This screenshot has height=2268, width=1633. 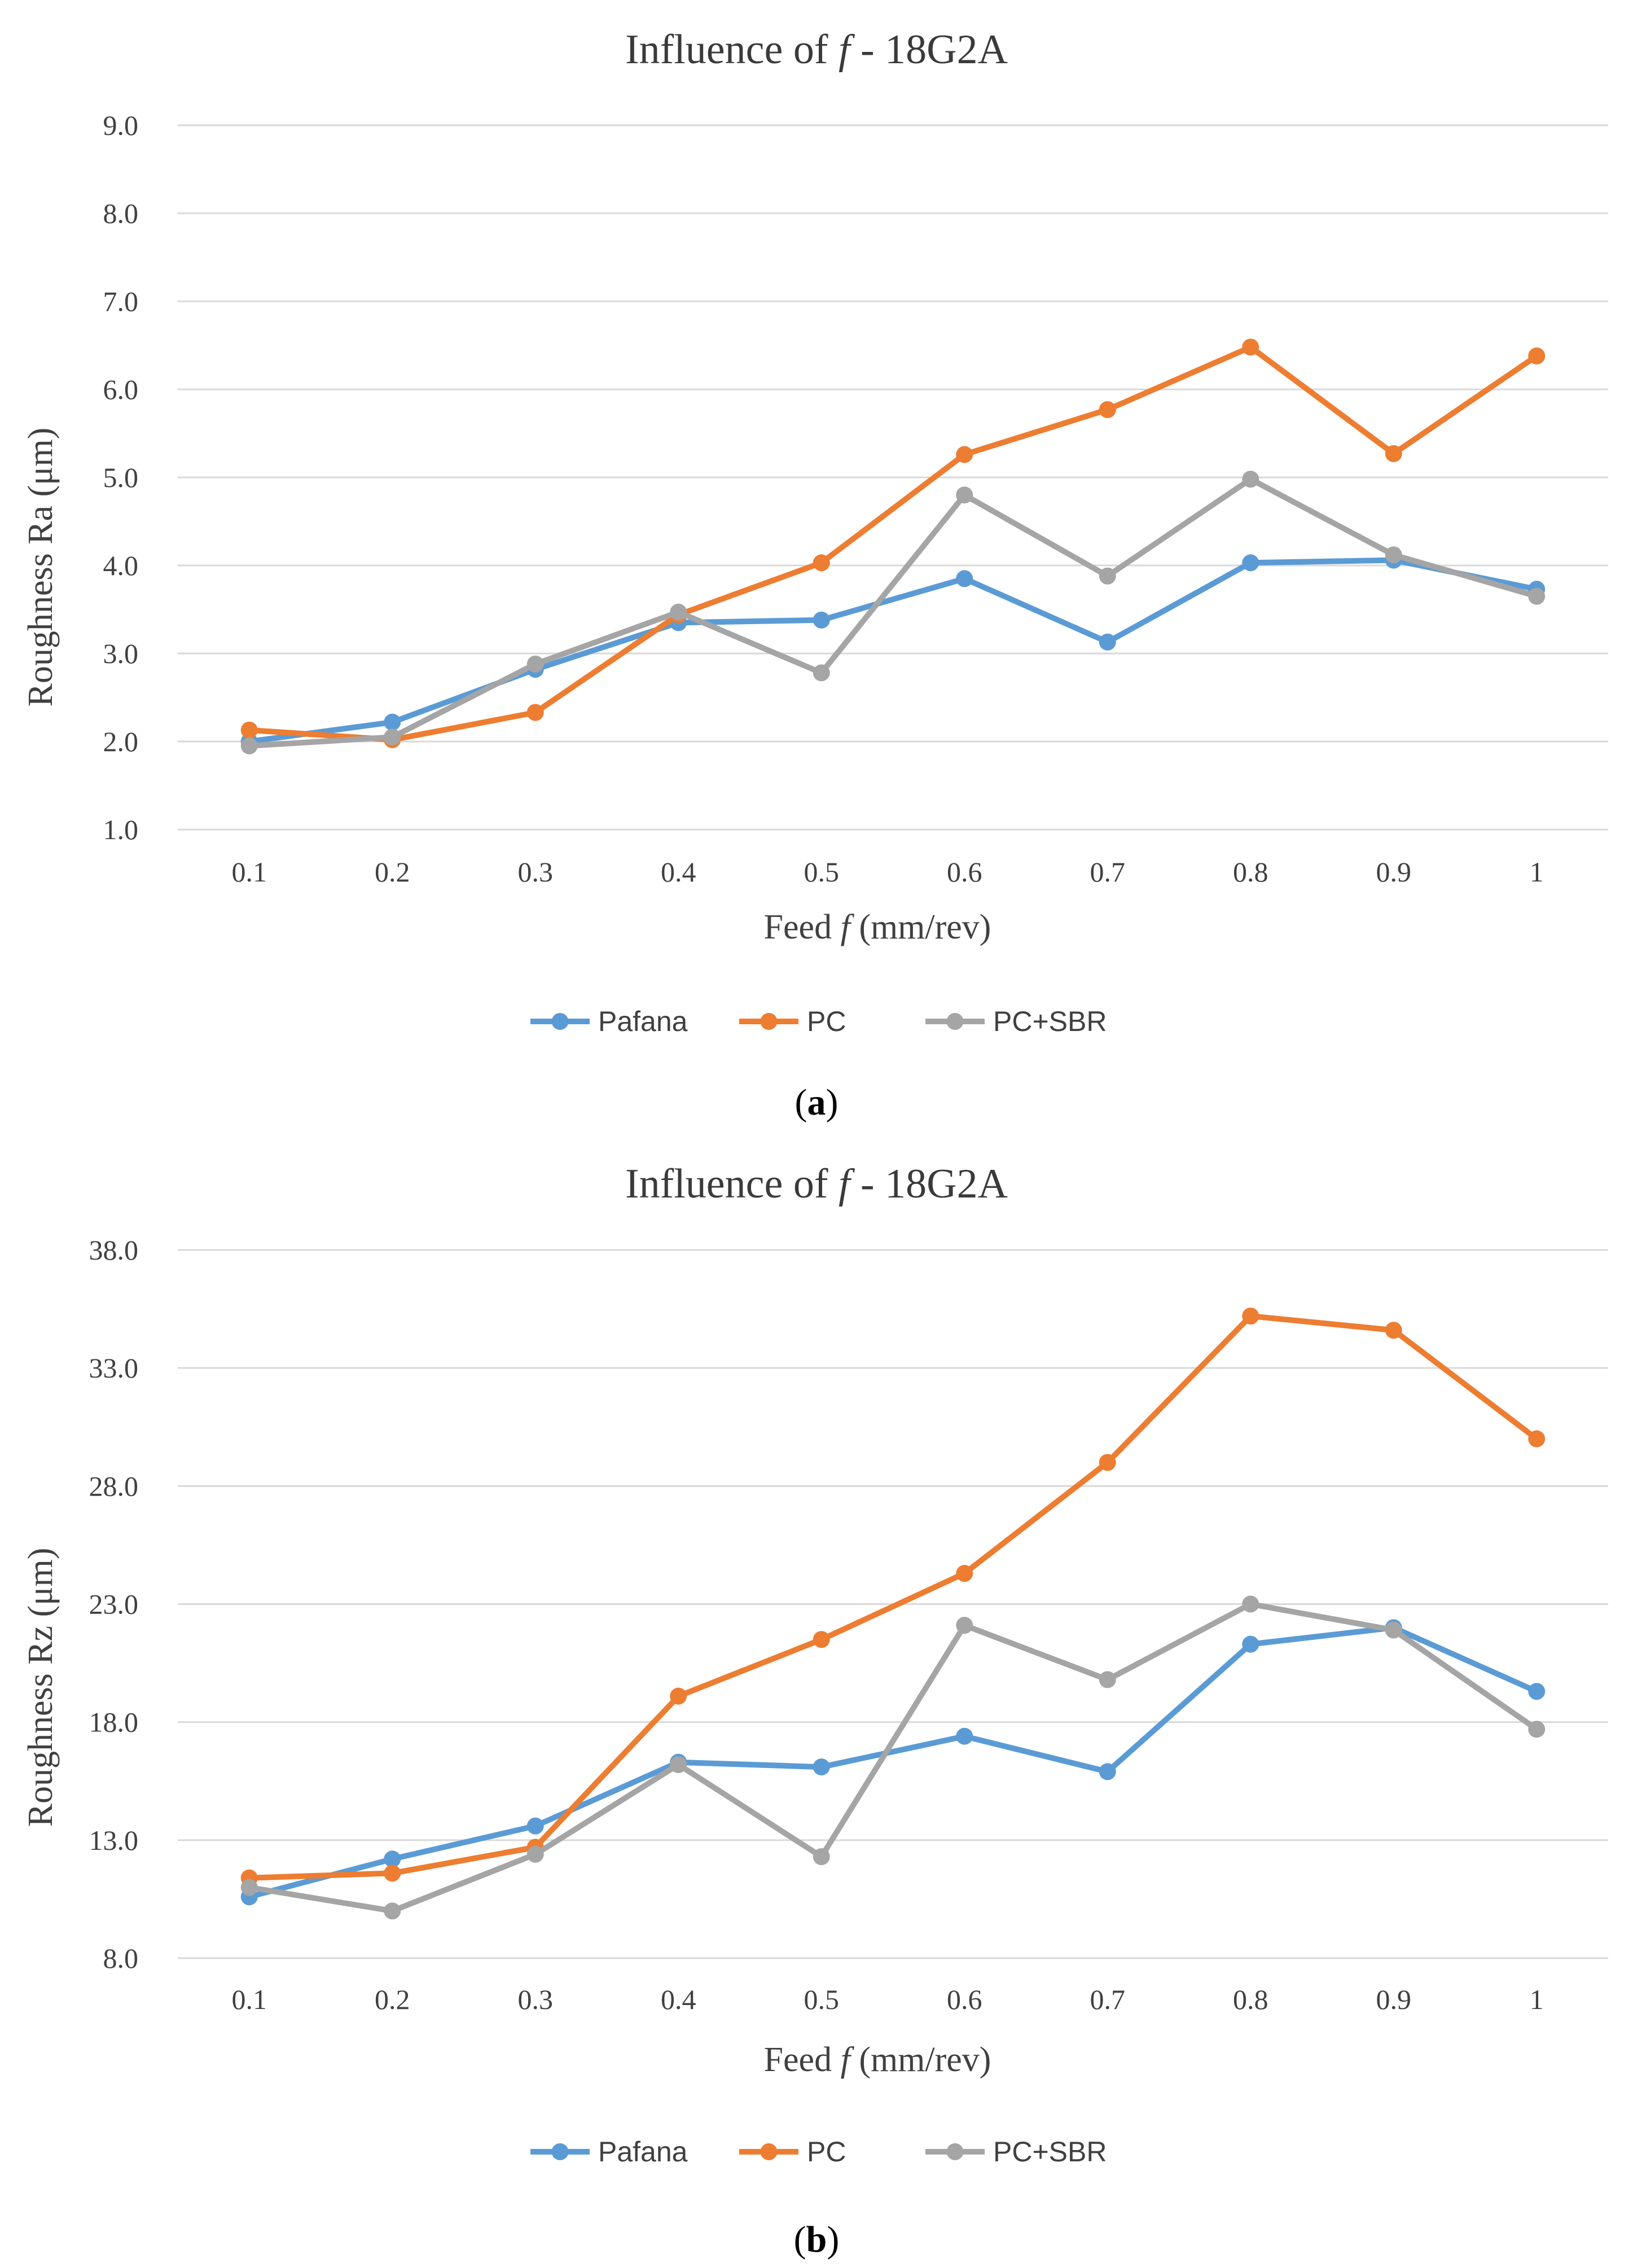 I want to click on chart-a-series-layer, so click(x=893, y=546).